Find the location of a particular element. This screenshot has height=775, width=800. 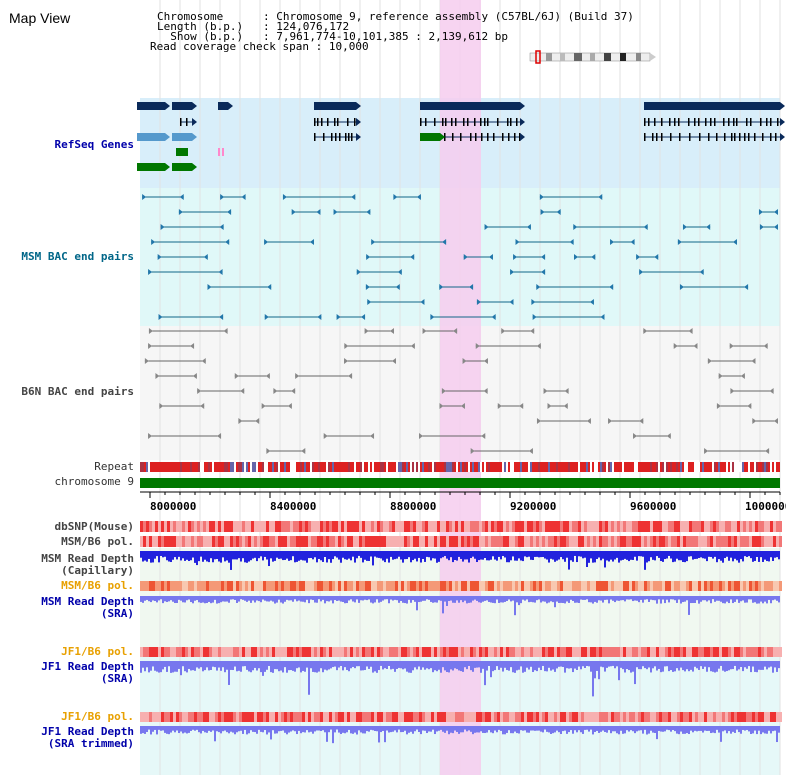

right-scrollbar is located at coordinates (793, 387).